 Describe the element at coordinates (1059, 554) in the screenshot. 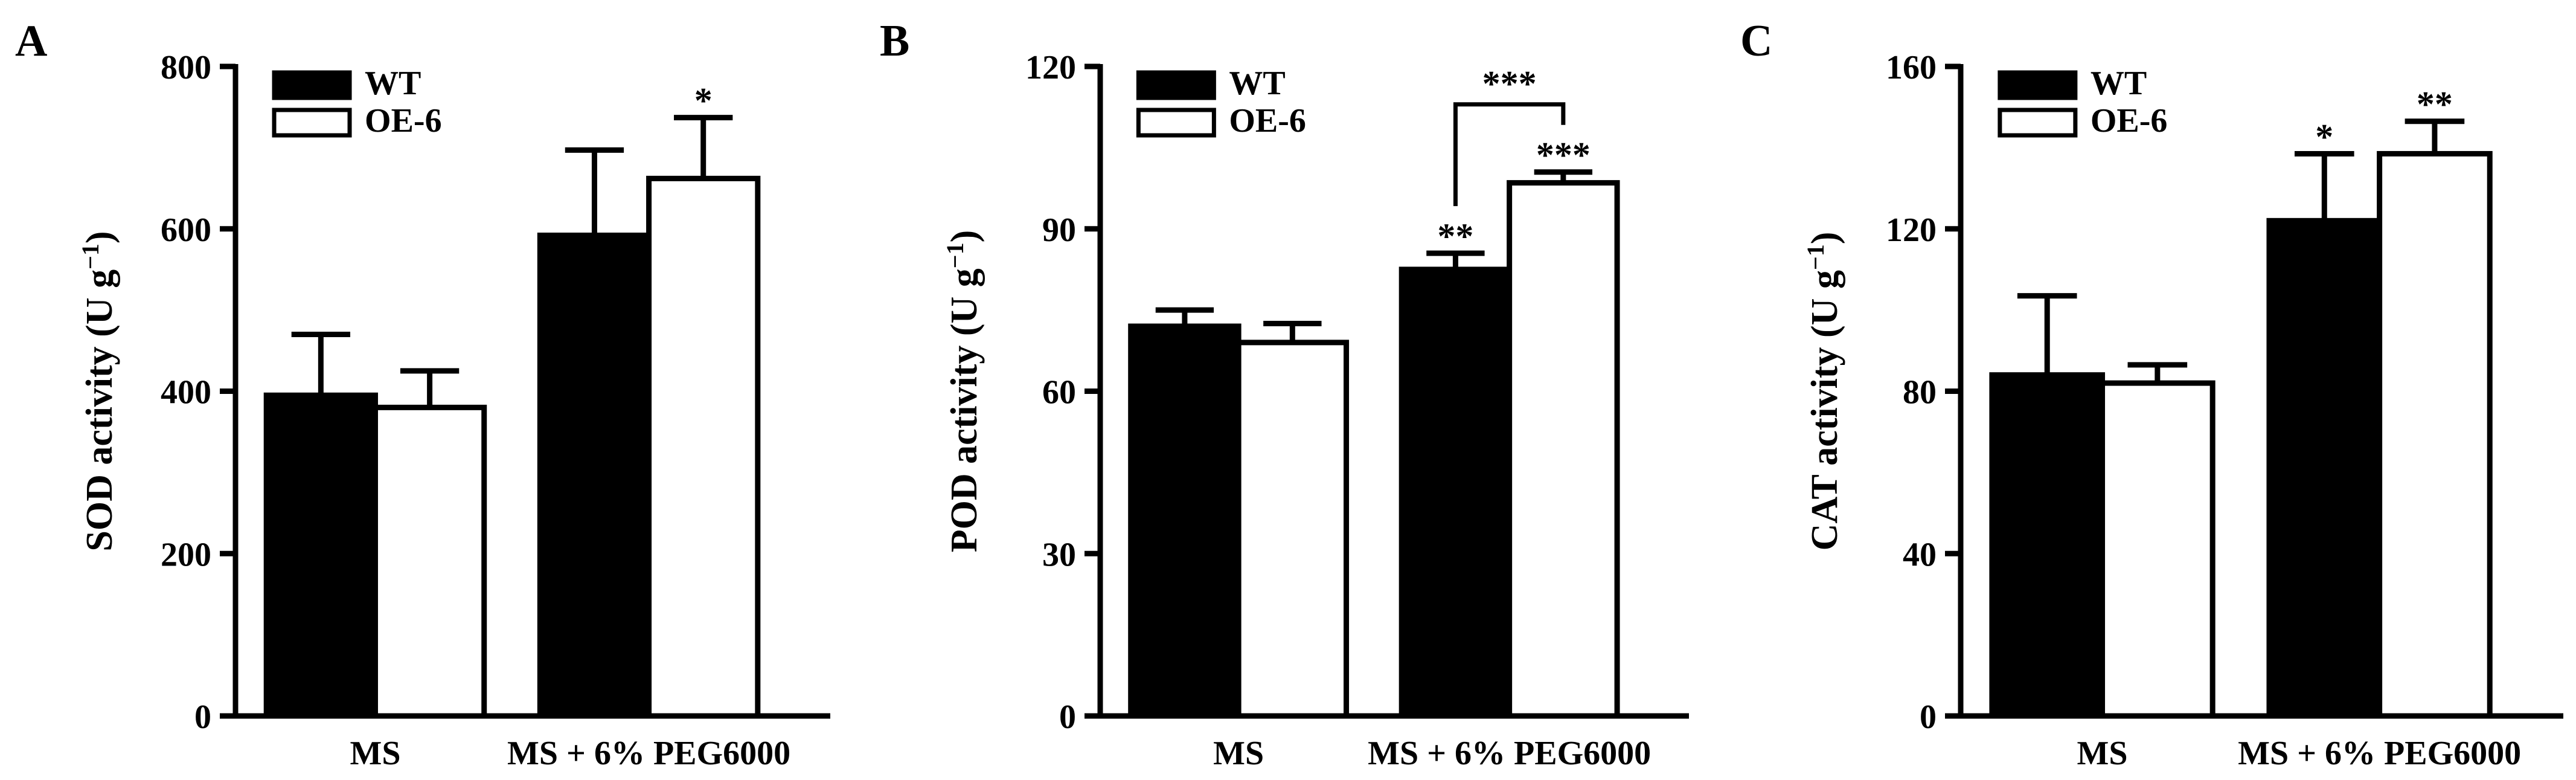

I see `y-tick-label: 30` at that location.